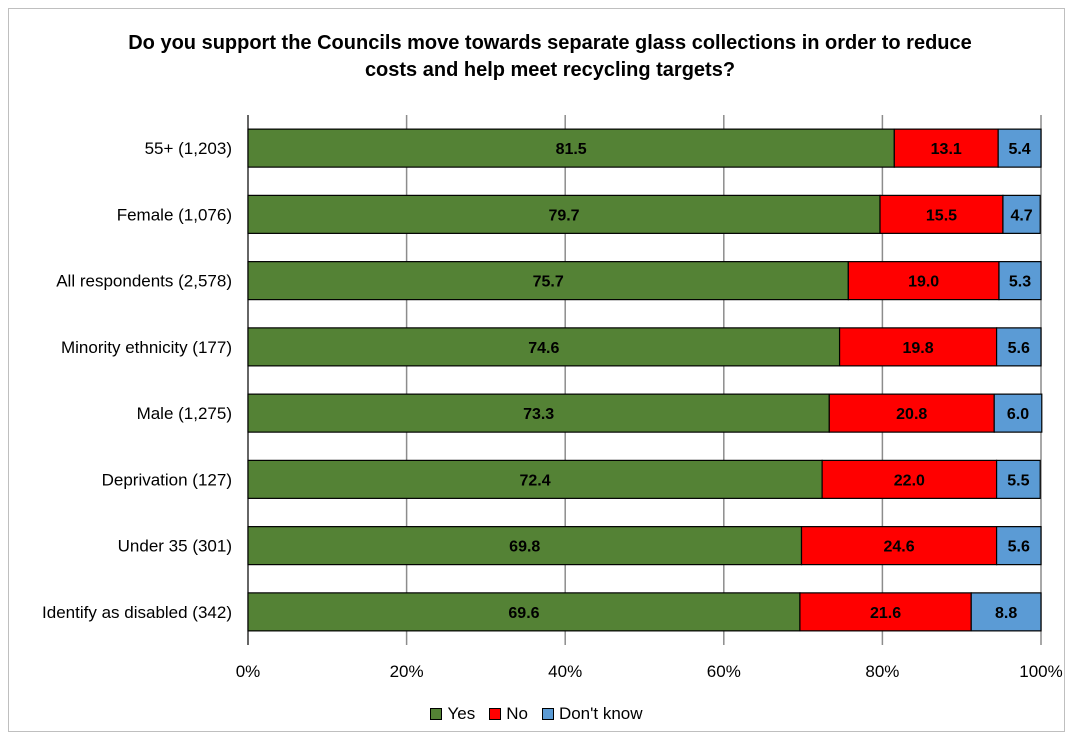 This screenshot has width=1073, height=740. What do you see at coordinates (946, 149) in the screenshot?
I see `data-label: 13.1` at bounding box center [946, 149].